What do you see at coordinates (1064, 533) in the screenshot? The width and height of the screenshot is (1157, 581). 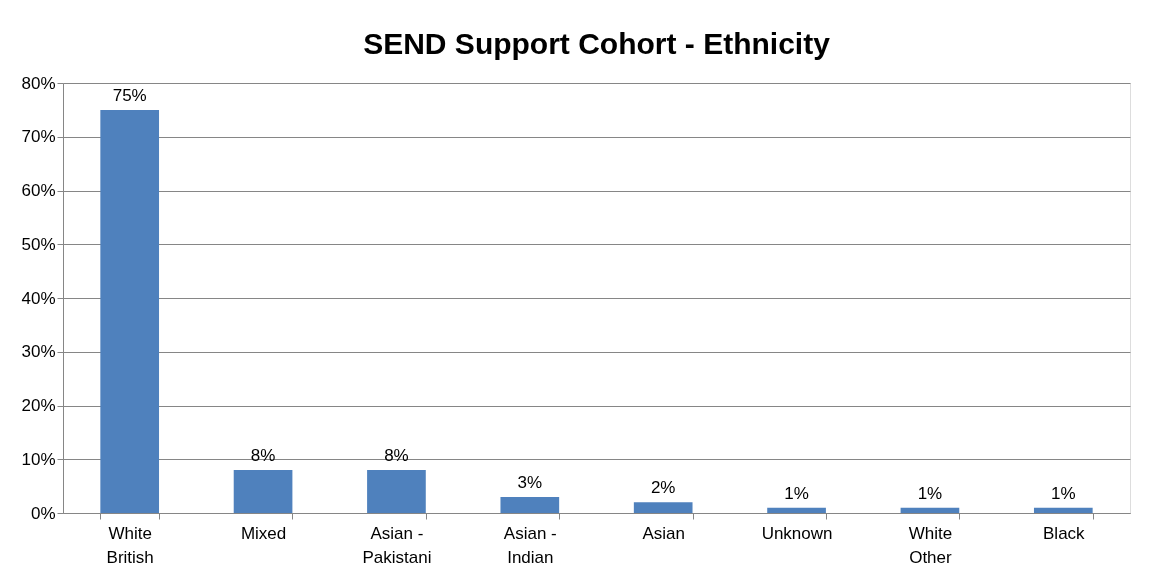 I see `x-tick-label: Black` at bounding box center [1064, 533].